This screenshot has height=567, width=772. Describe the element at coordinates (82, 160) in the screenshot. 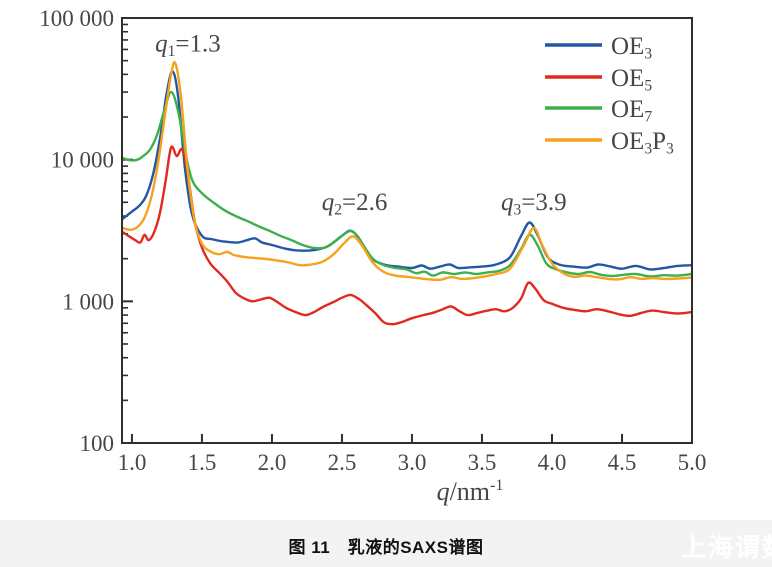

I see `y-tick-label: 10 000` at that location.